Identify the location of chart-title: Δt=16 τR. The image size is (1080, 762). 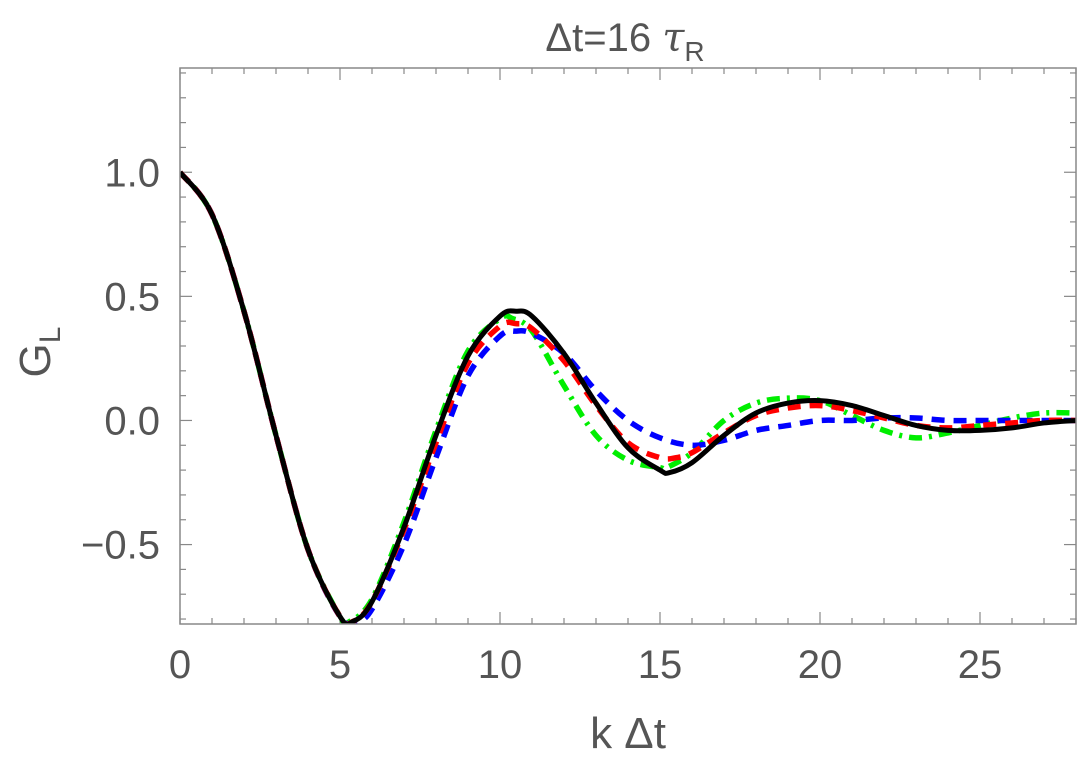
(624, 41).